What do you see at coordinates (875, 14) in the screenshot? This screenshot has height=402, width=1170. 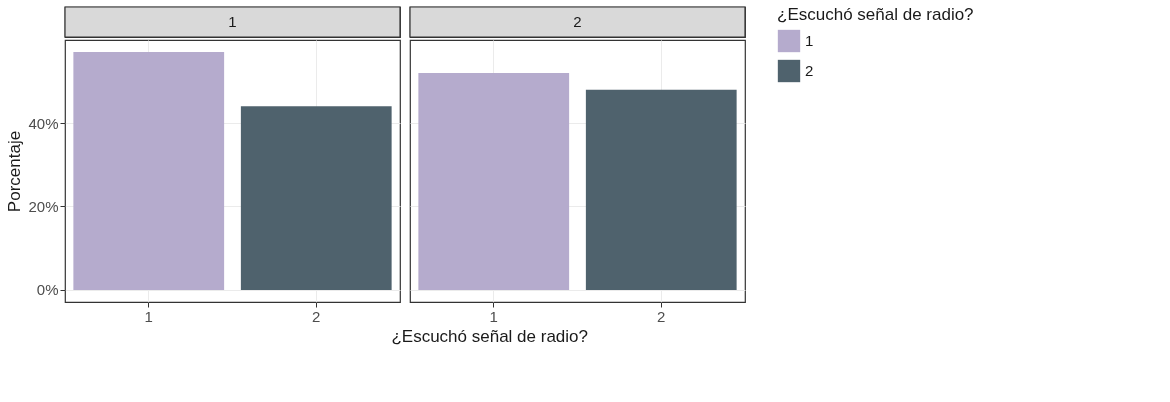 I see `legend-title: ¿Escuchó señal de radio?` at bounding box center [875, 14].